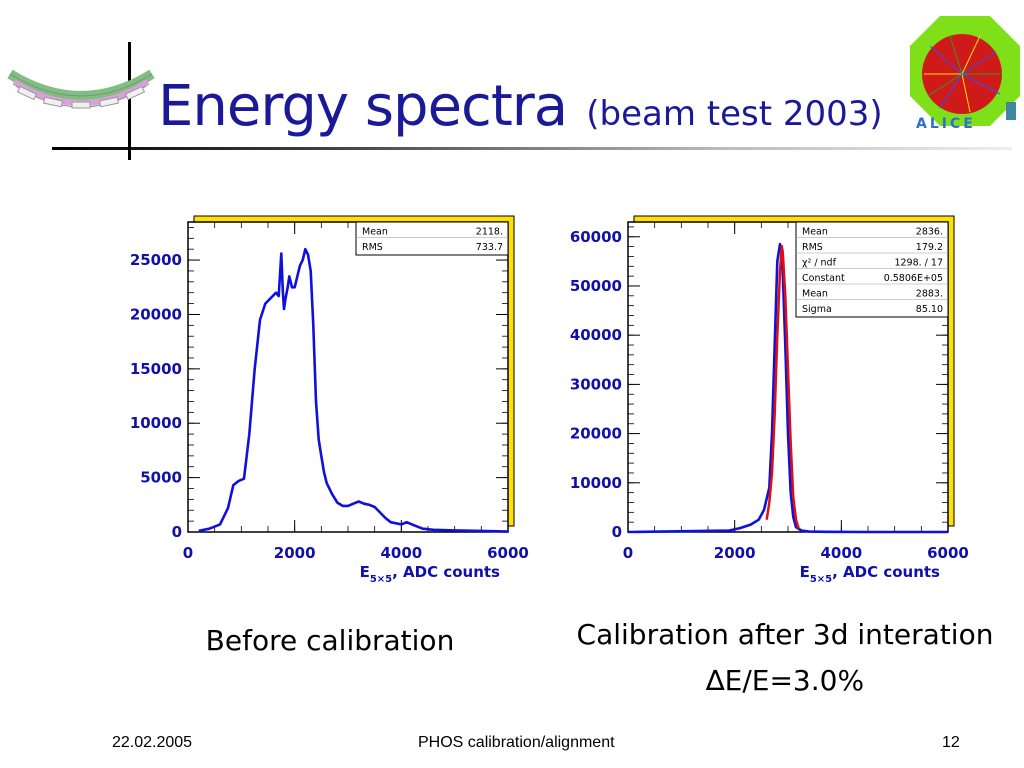  I want to click on y-tick-label: 50000, so click(596, 286).